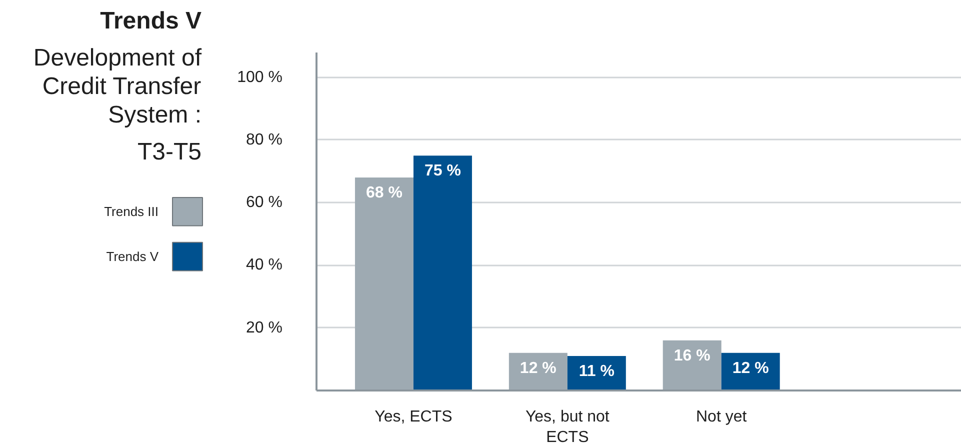  I want to click on y-tick-label: 20 %, so click(264, 327).